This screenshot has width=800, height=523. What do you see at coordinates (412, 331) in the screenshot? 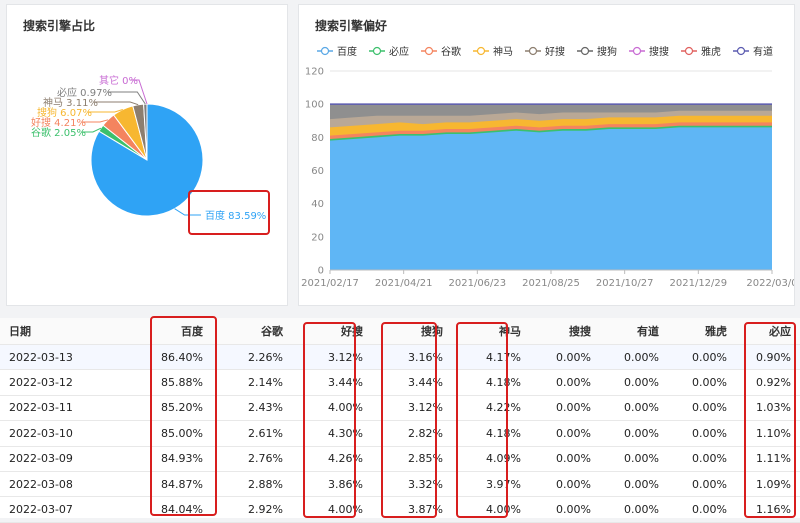
I see `column-header-4: 搜狗` at bounding box center [412, 331].